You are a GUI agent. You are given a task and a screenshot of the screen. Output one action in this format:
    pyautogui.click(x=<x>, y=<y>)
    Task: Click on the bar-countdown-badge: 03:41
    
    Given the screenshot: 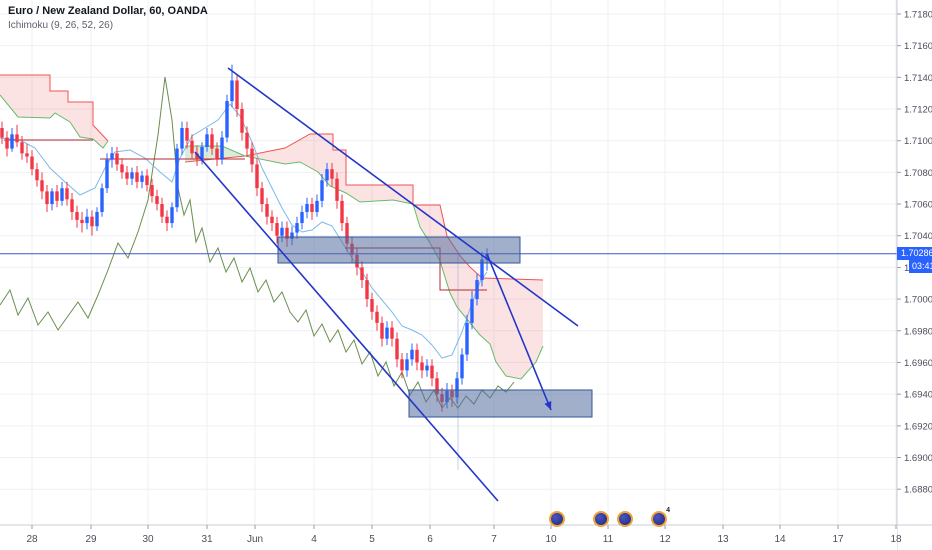 What is the action you would take?
    pyautogui.click(x=920, y=267)
    